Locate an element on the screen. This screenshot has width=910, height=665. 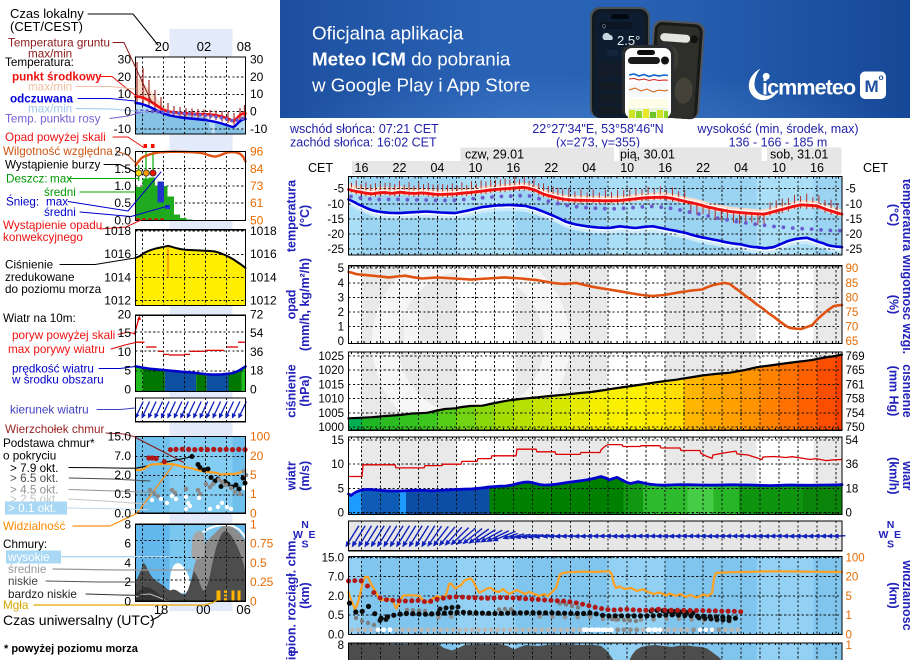
svg-text: do poziomu morza is located at coordinates (53, 289).